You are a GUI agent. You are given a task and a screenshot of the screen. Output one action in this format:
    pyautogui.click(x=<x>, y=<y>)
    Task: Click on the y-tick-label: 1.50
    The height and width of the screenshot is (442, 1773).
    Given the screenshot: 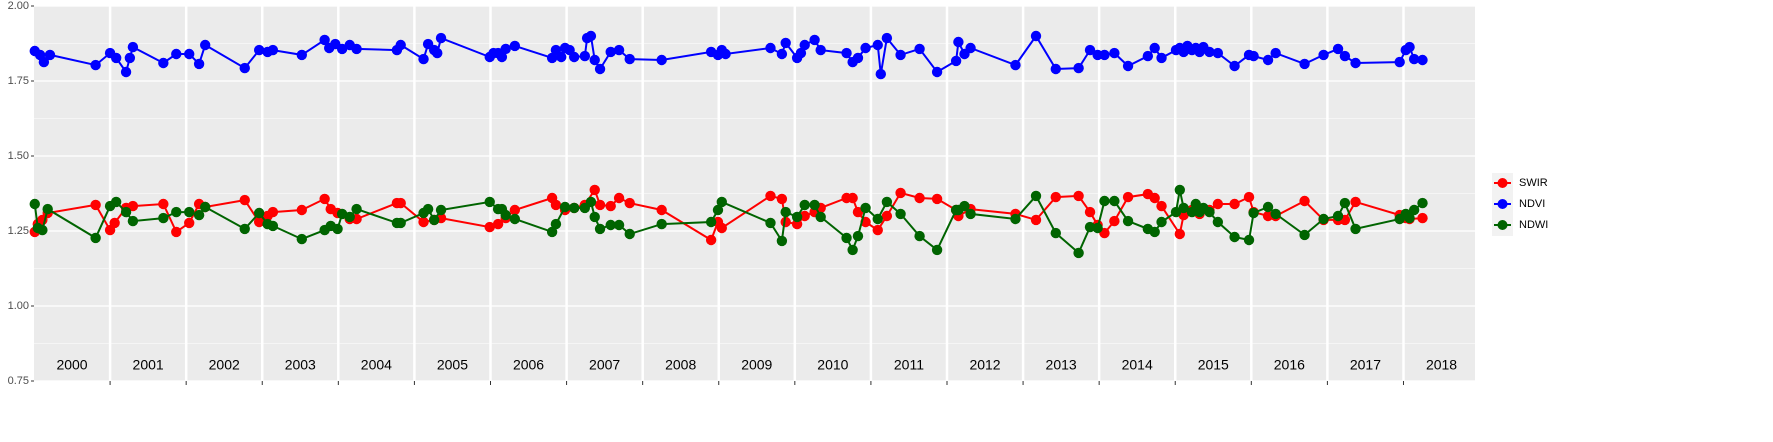 What is the action you would take?
    pyautogui.click(x=18, y=156)
    